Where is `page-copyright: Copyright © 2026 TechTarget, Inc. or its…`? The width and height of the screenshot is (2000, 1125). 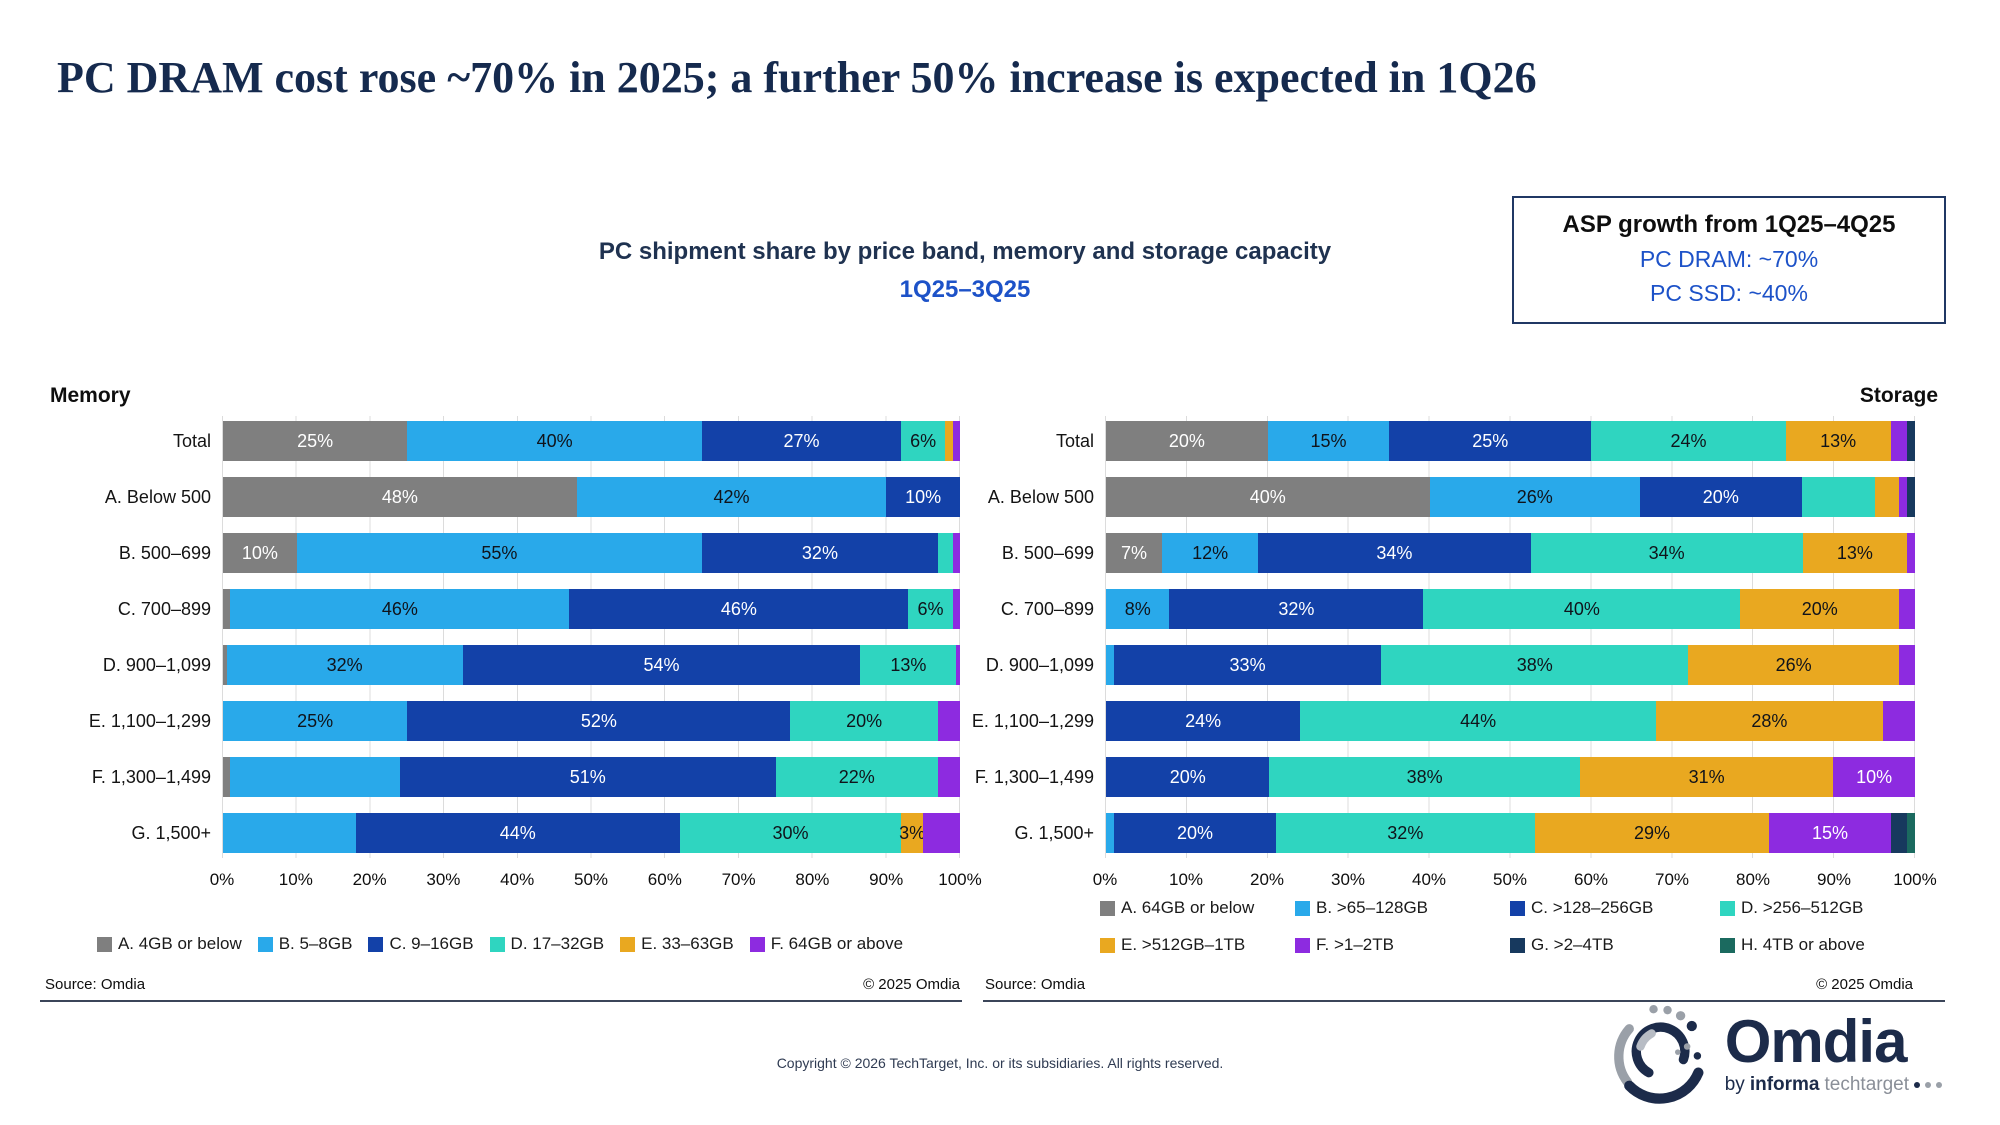 page-copyright: Copyright © 2026 TechTarget, Inc. or its… is located at coordinates (1000, 1063).